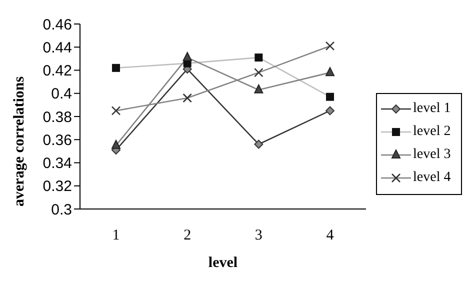 The image size is (474, 287). Describe the element at coordinates (61, 94) in the screenshot. I see `y-tick-label: 0.4` at that location.